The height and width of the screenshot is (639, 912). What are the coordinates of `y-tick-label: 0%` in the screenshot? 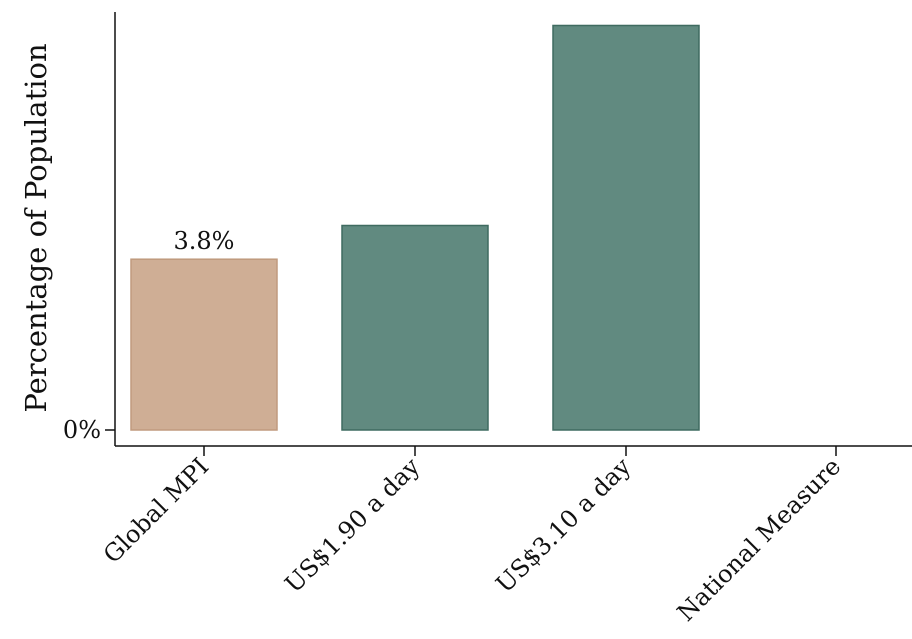 It's located at (82, 430).